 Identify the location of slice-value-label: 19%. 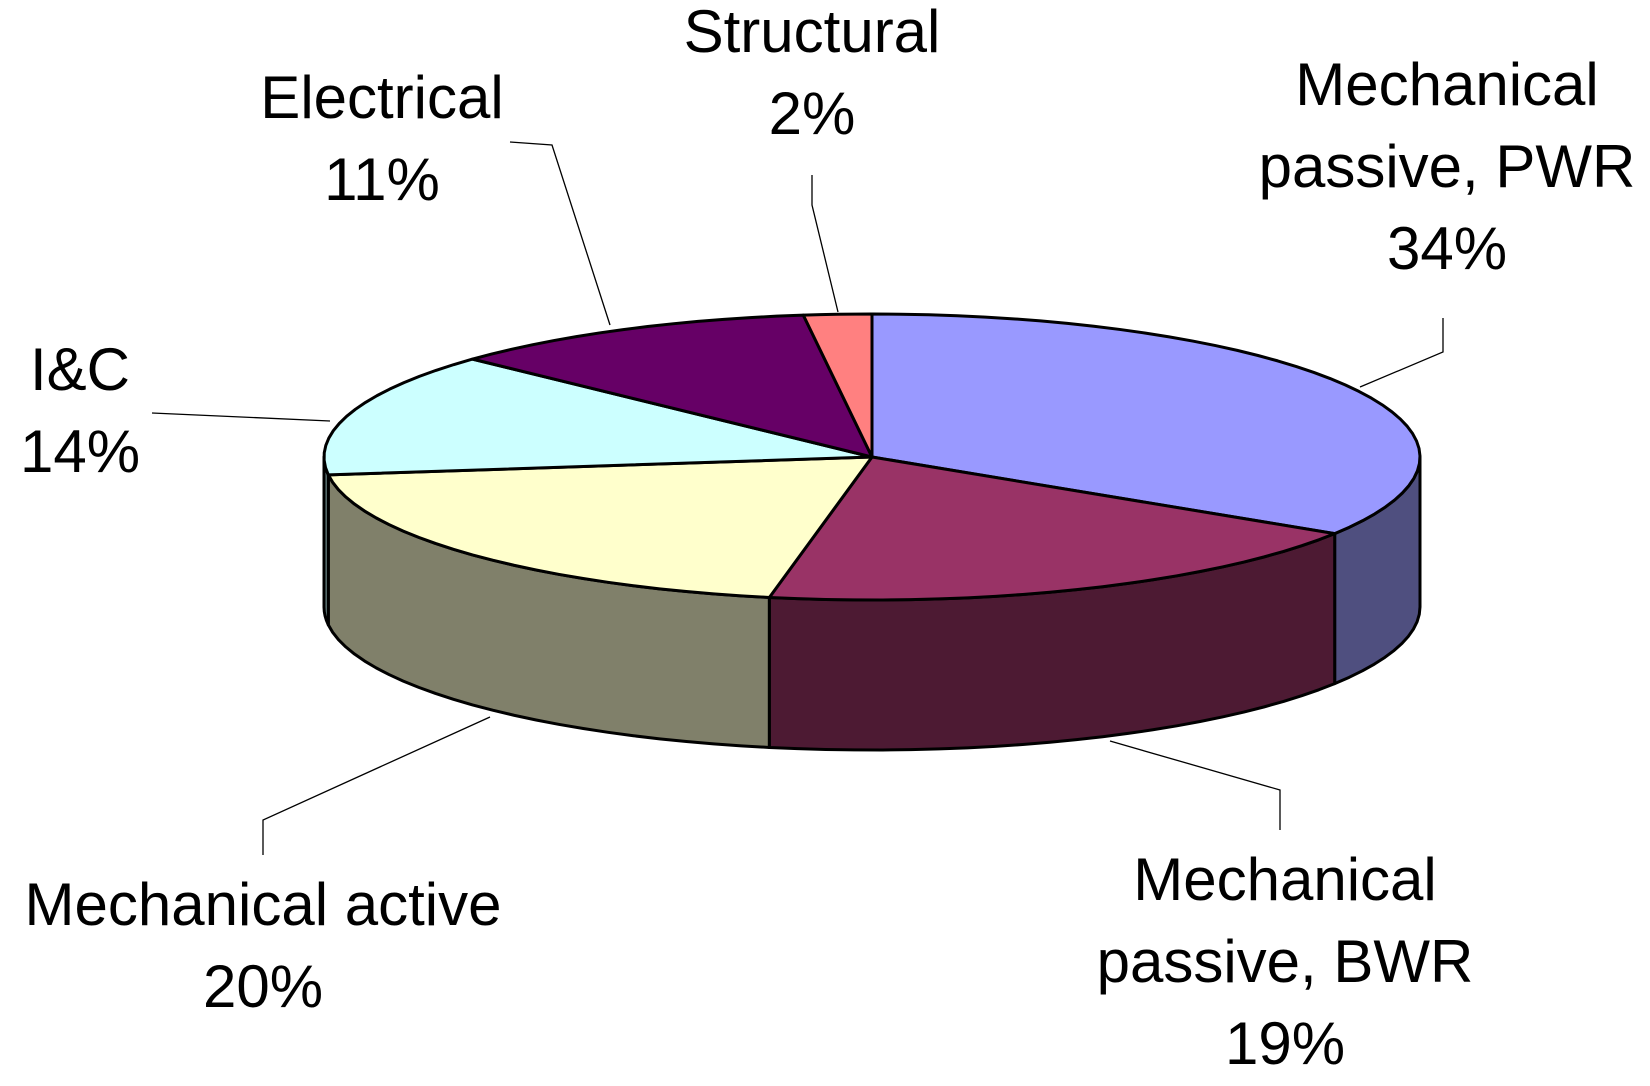
(1285, 1043).